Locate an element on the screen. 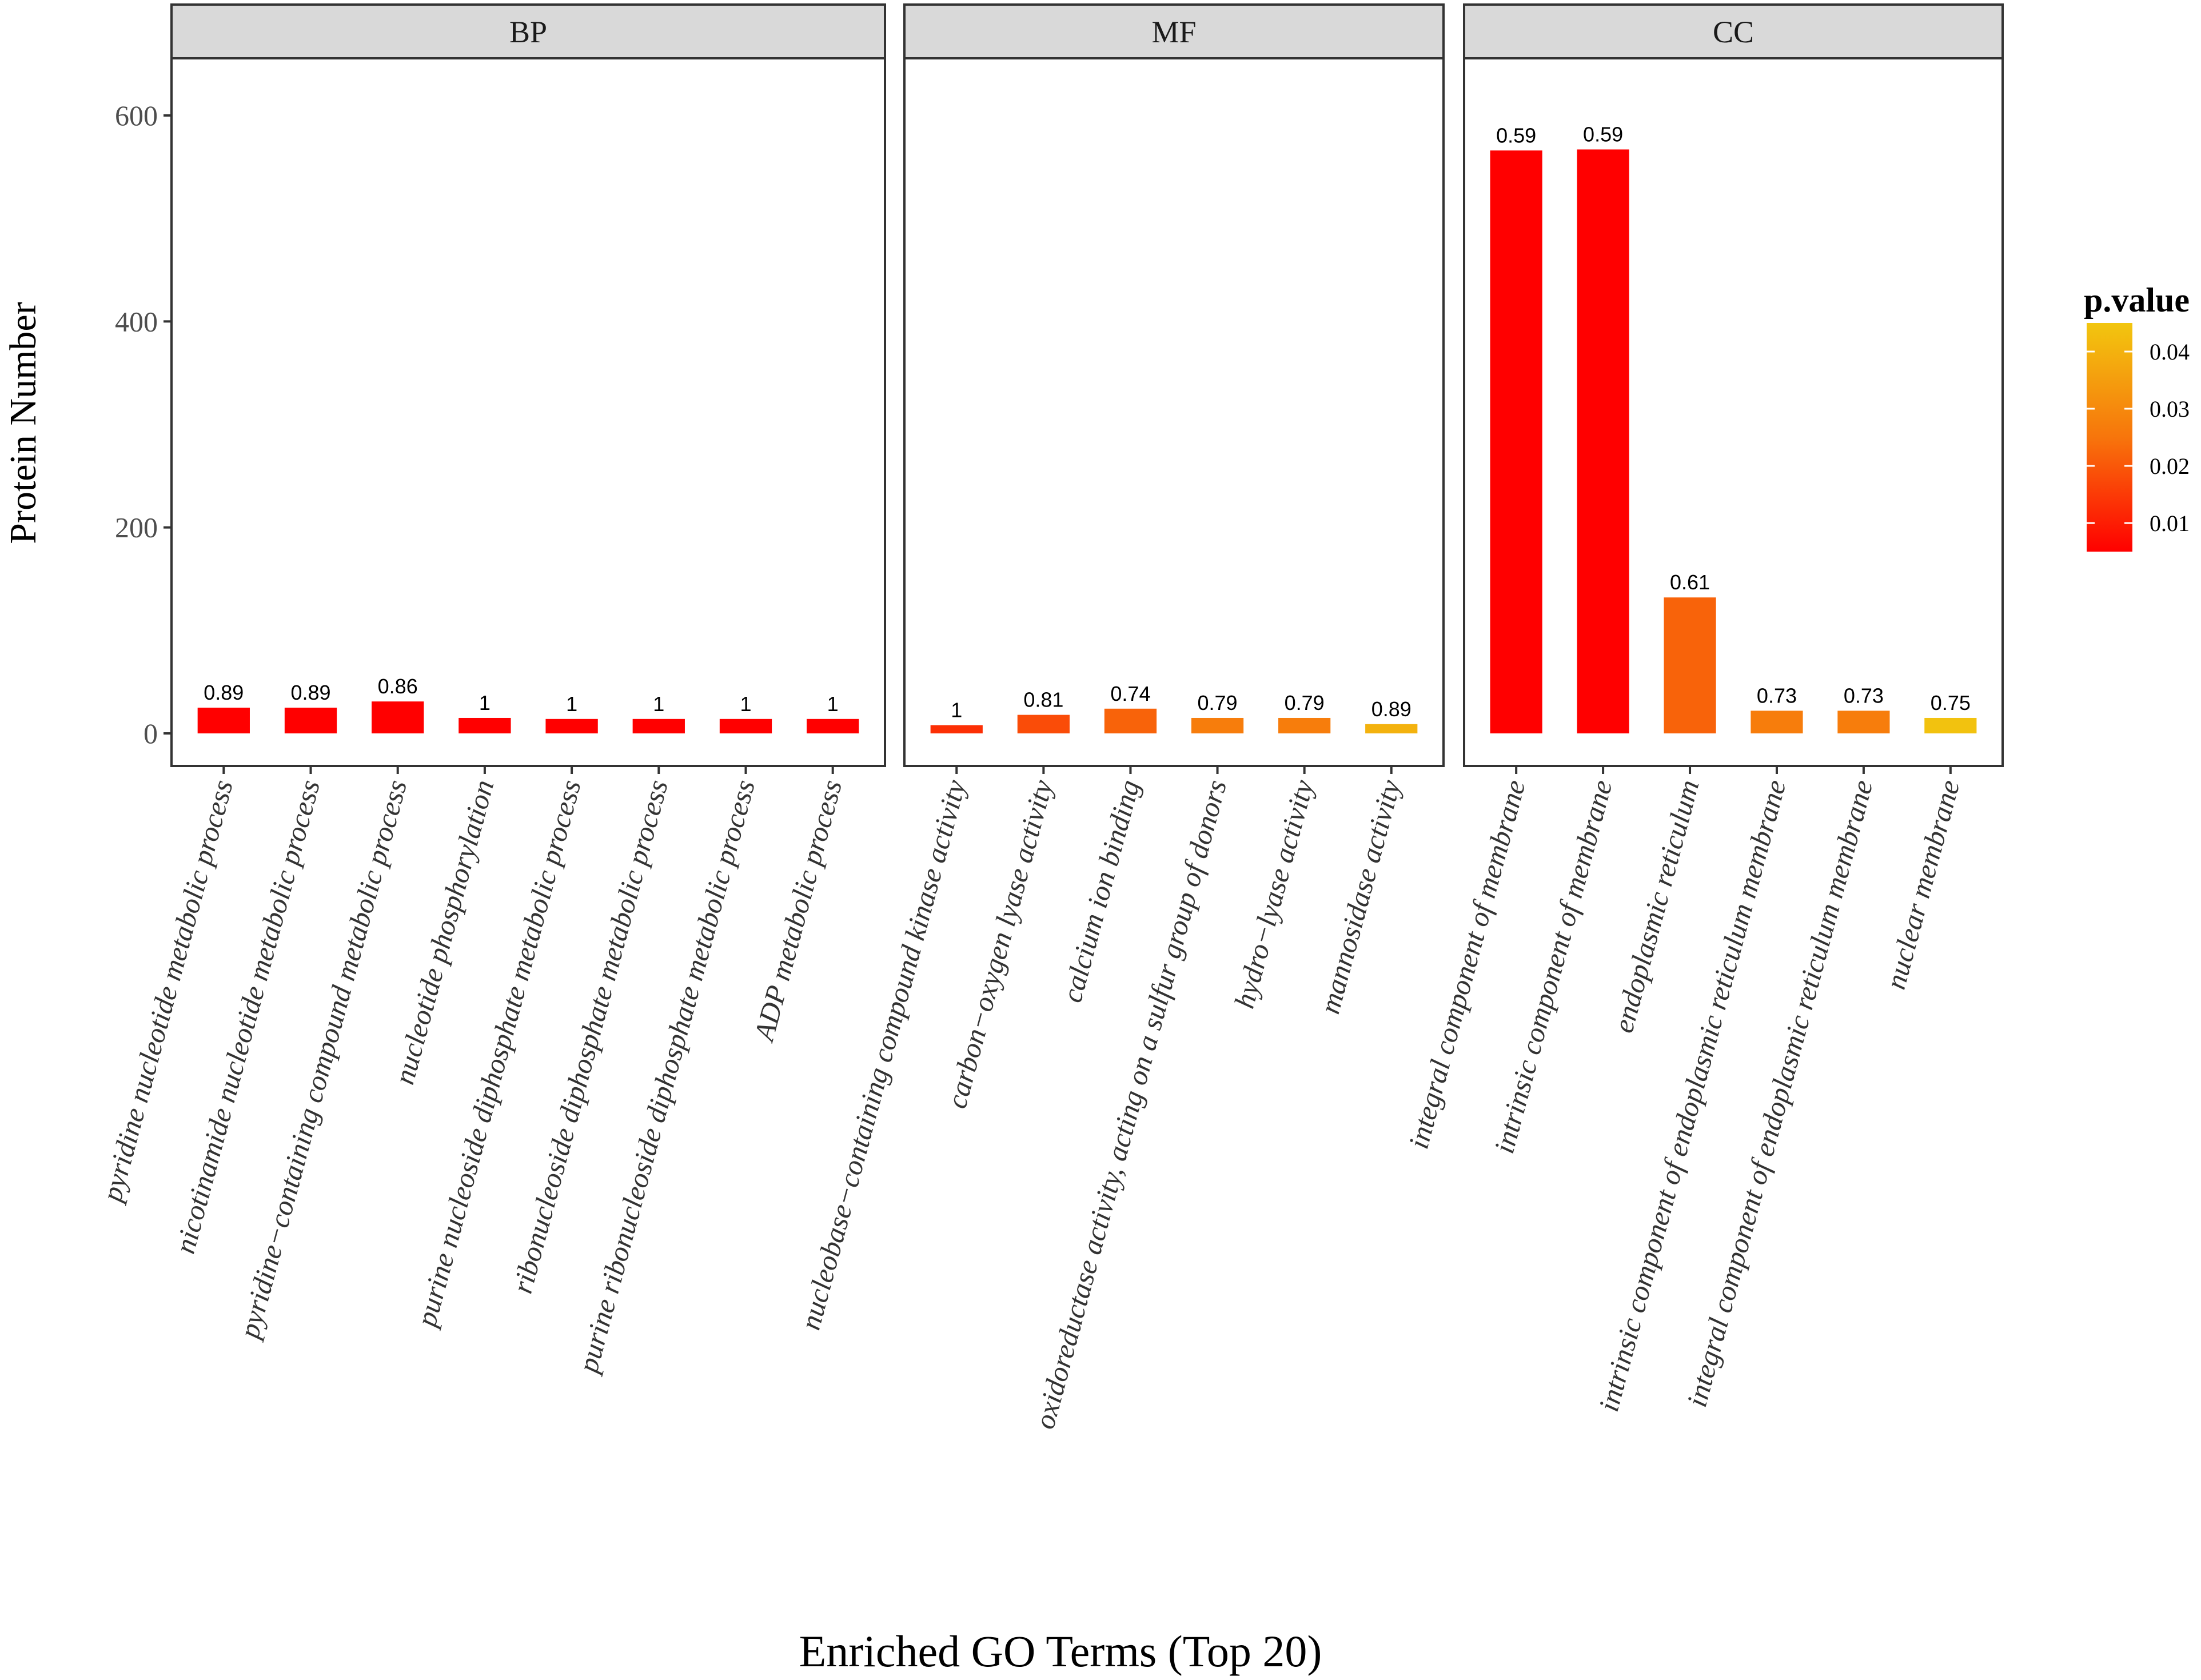  y-tick-label: 400 is located at coordinates (136, 321).